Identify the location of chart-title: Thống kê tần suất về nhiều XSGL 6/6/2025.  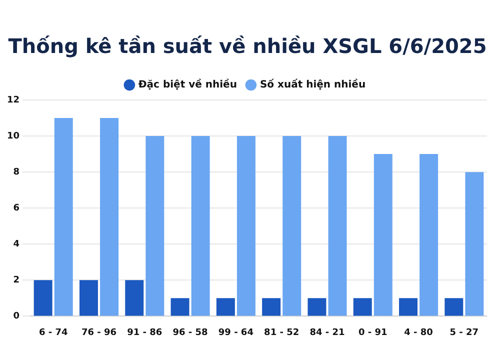
(247, 46).